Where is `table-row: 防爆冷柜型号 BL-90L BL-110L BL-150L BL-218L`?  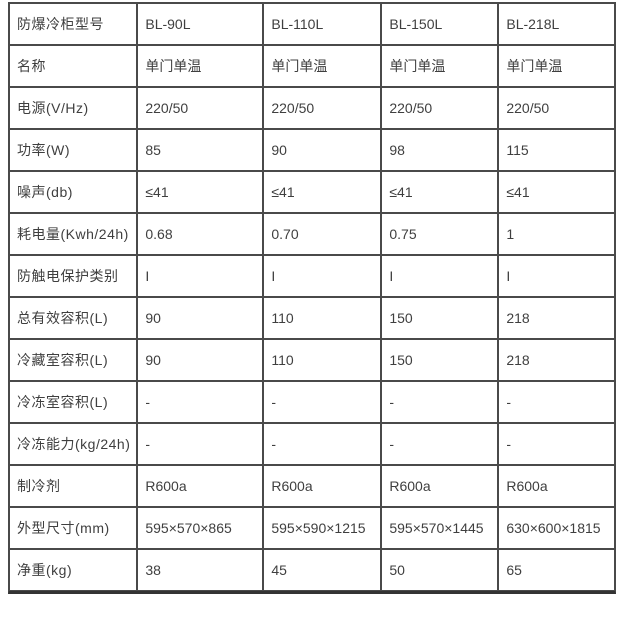 table-row: 防爆冷柜型号 BL-90L BL-110L BL-150L BL-218L is located at coordinates (312, 24).